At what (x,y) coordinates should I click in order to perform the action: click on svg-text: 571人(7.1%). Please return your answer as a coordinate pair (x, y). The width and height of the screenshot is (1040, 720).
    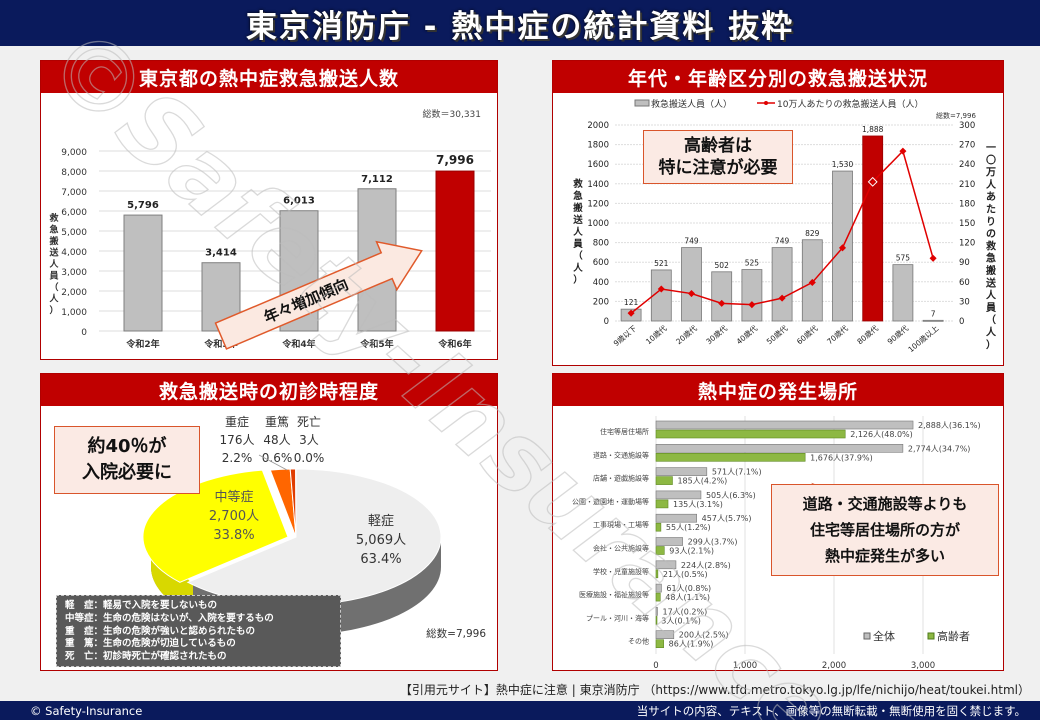
    Looking at the image, I should click on (737, 472).